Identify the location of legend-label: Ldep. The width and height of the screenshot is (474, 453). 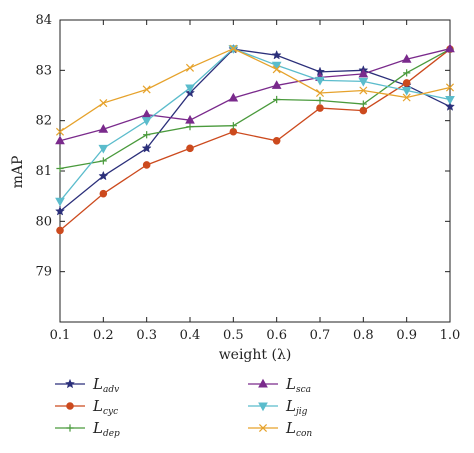
(106, 429).